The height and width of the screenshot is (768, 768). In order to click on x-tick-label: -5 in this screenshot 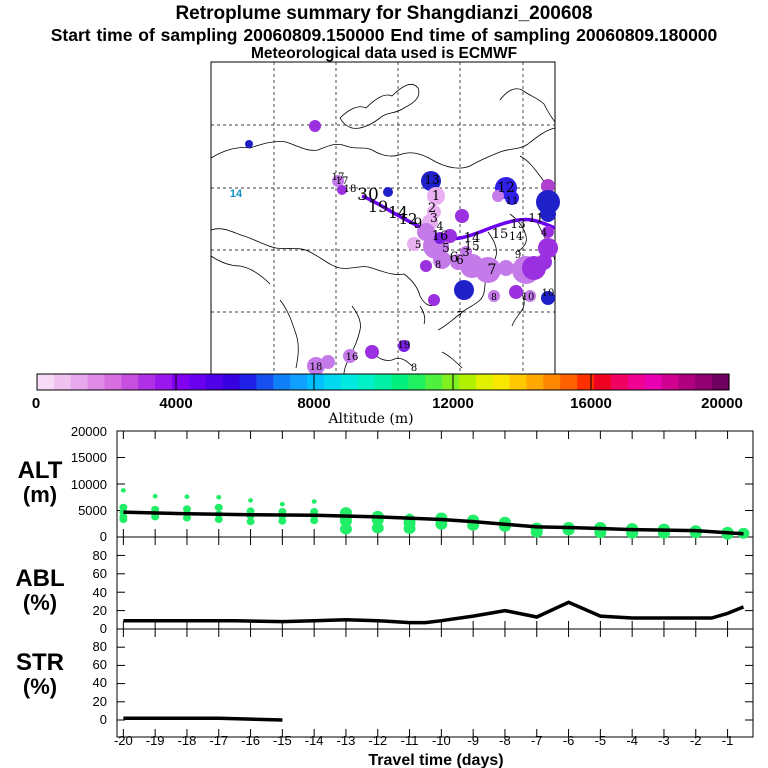, I will do `click(601, 740)`.